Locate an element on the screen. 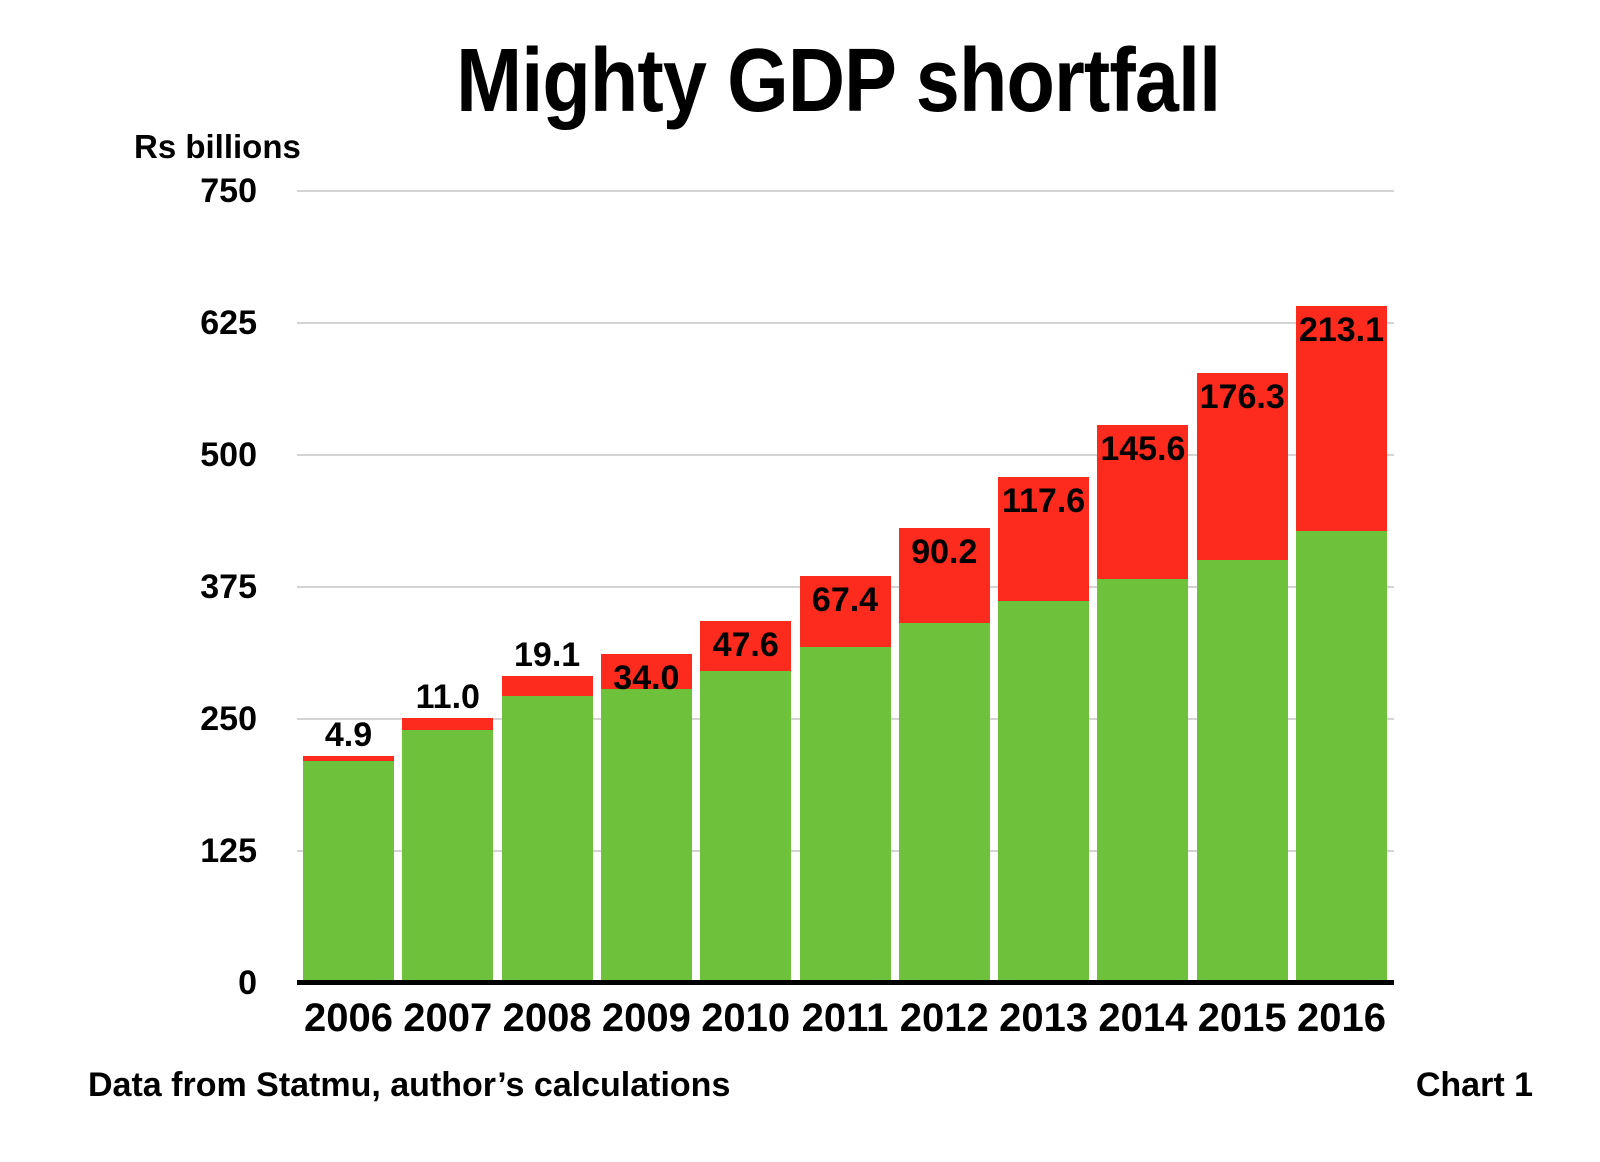 This screenshot has width=1600, height=1162. bar-green-segment-2008 is located at coordinates (547, 839).